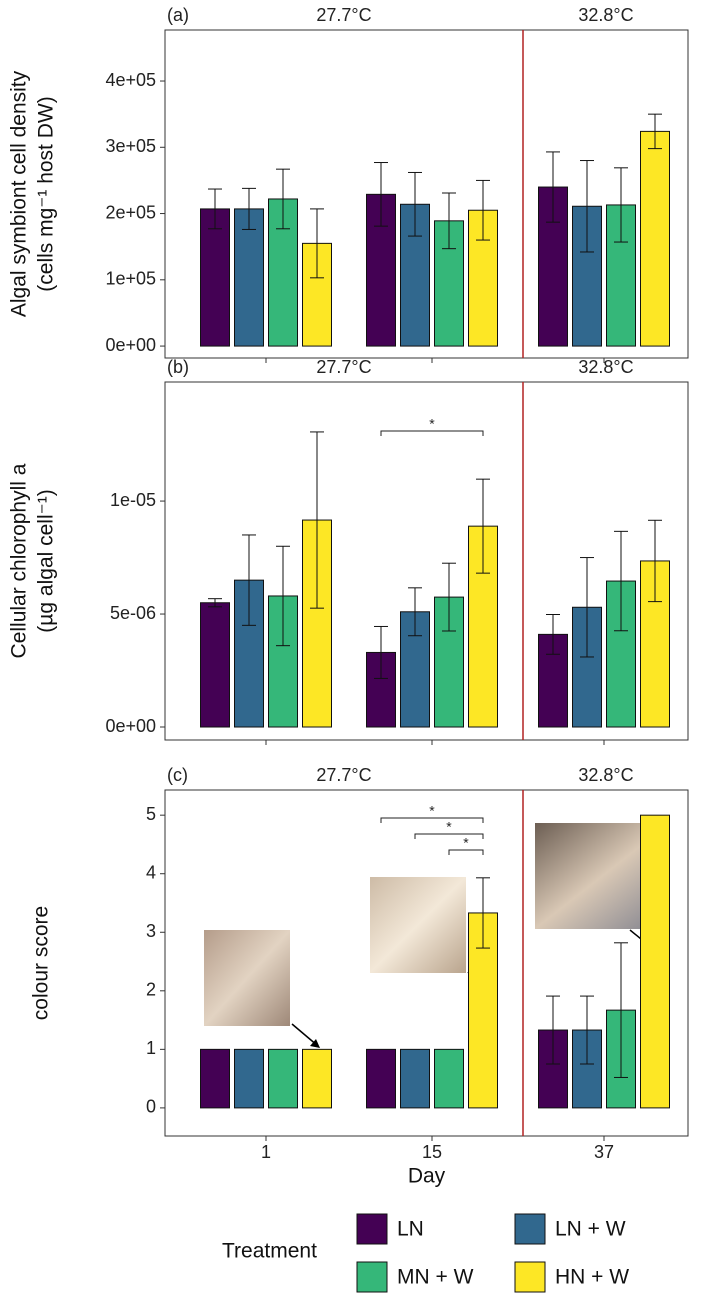  What do you see at coordinates (19, 193) in the screenshot?
I see `y-axis-label: Algal symbiont cell density` at bounding box center [19, 193].